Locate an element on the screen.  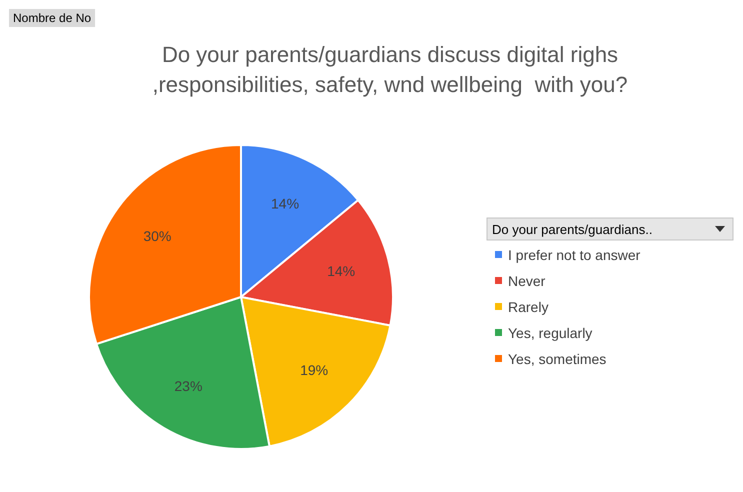
legend-label: Yes, regularly is located at coordinates (550, 333).